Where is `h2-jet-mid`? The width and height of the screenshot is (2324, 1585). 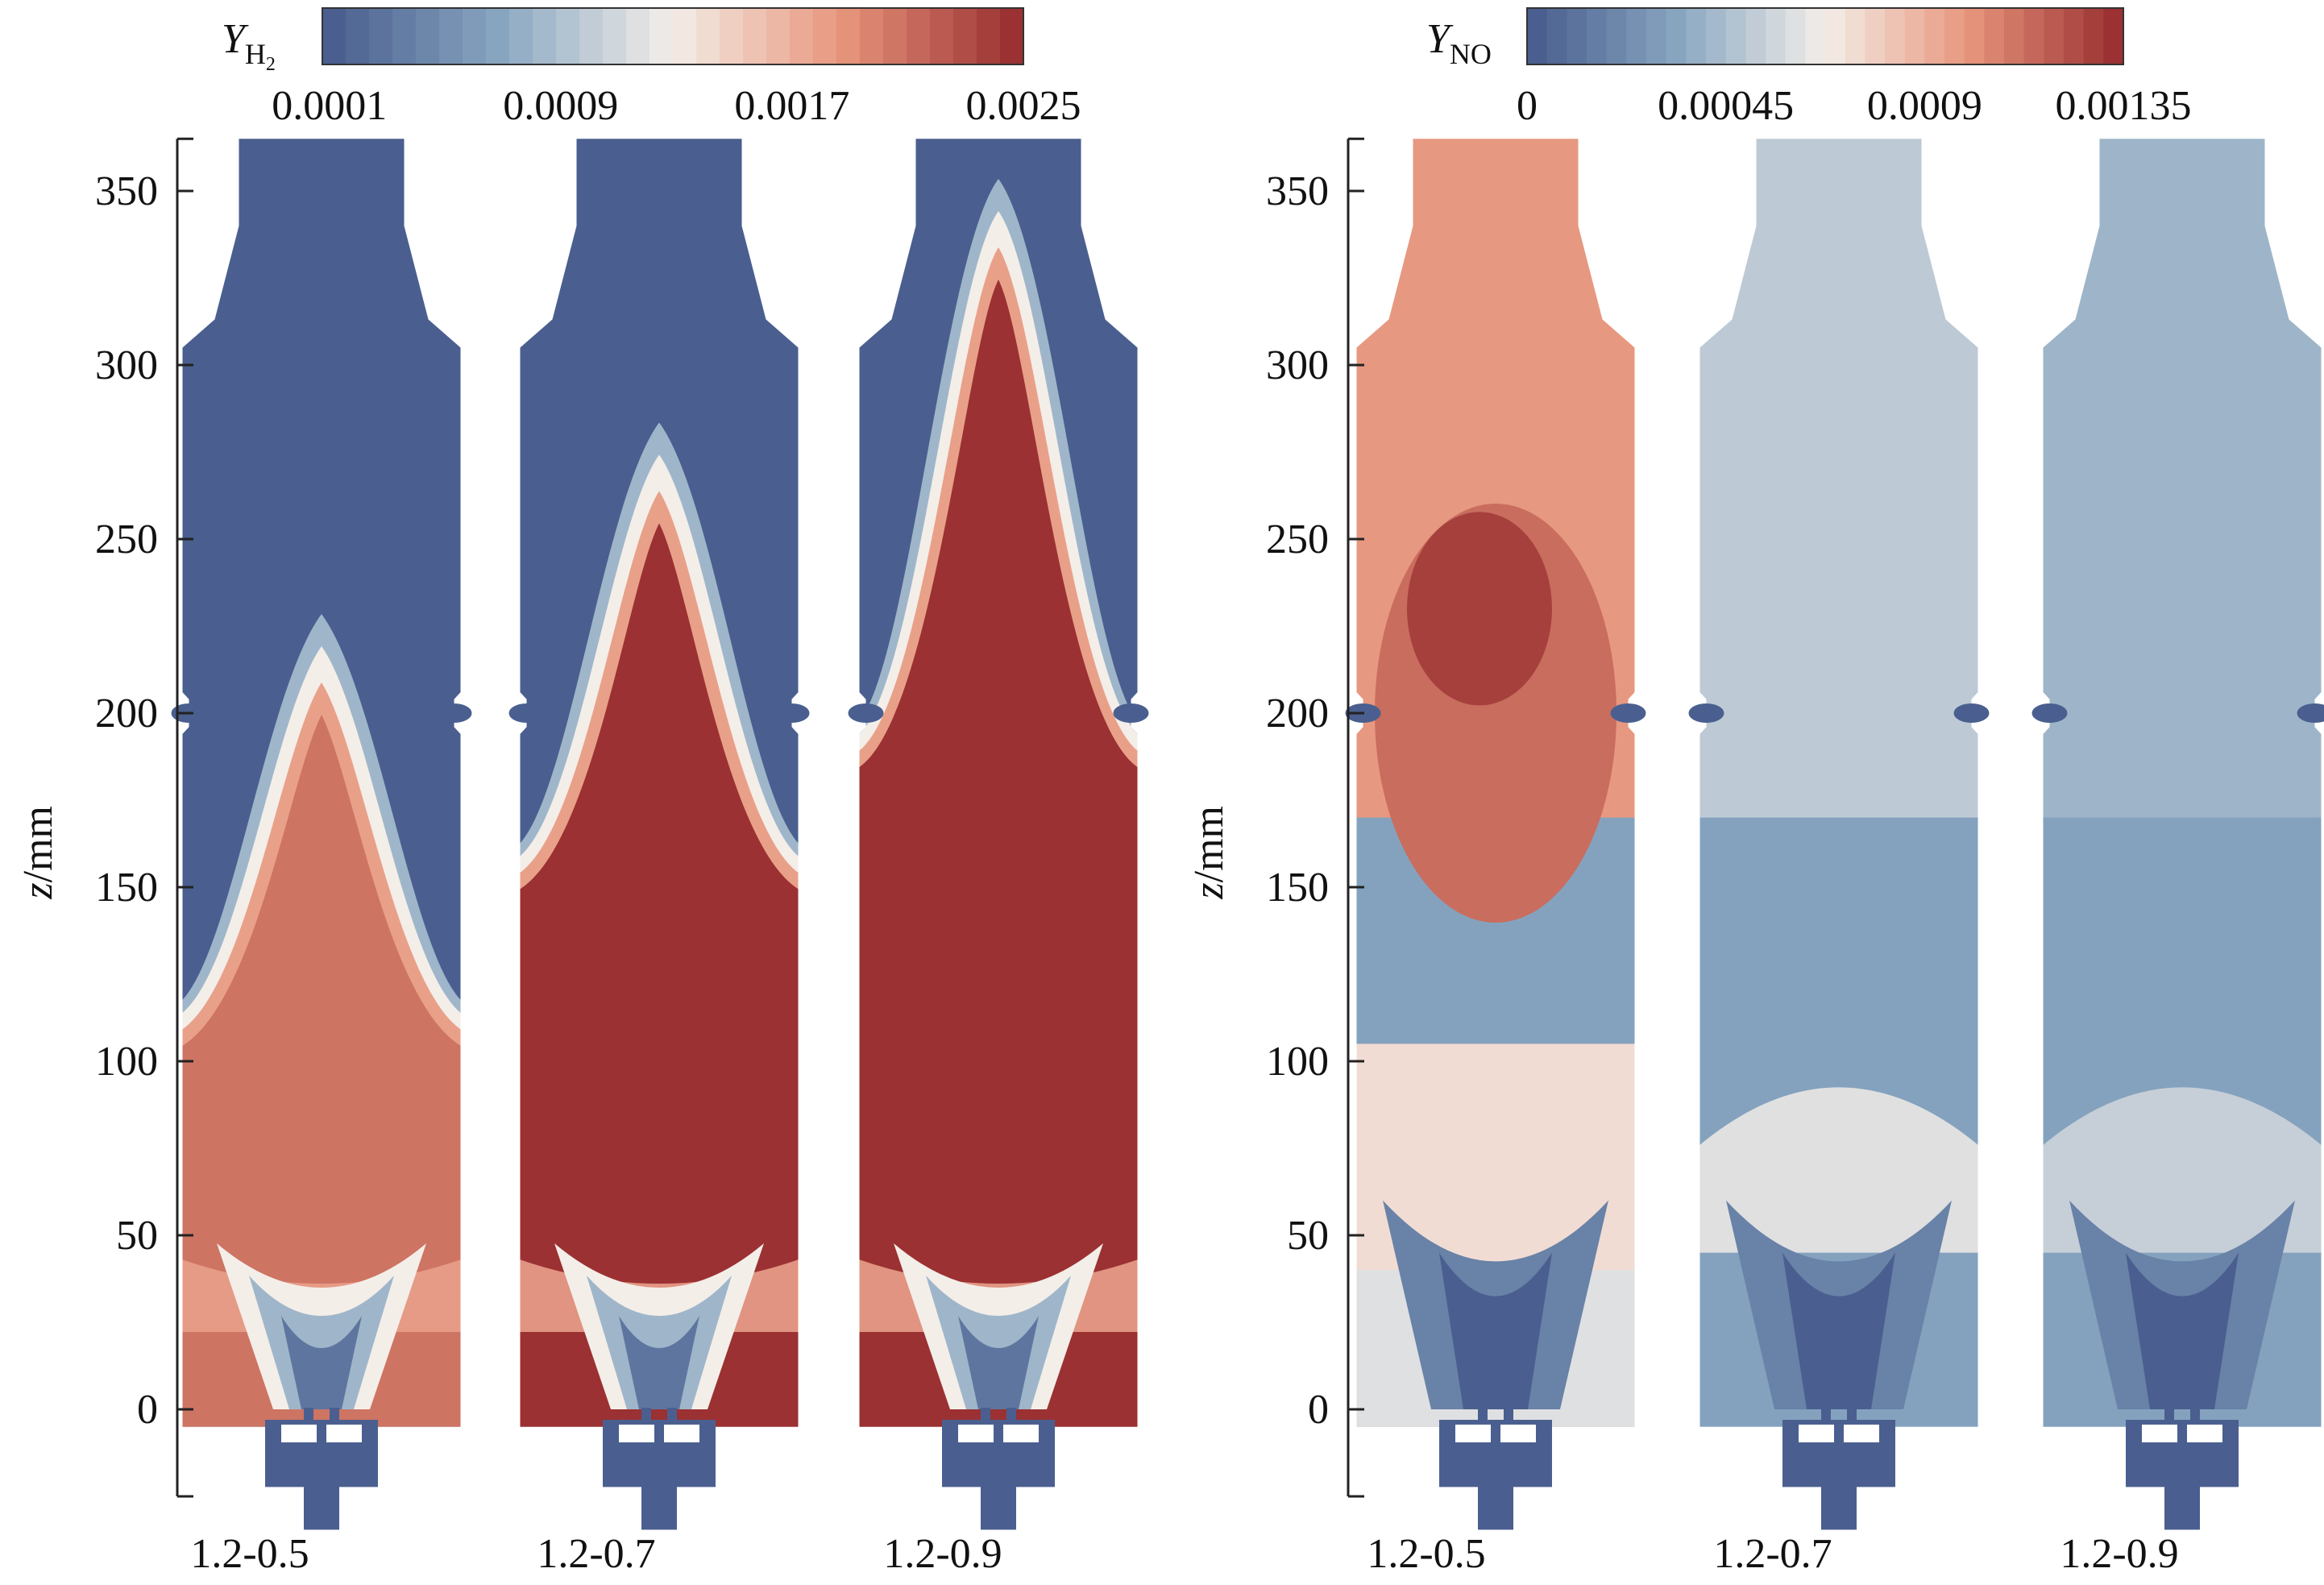 h2-jet-mid is located at coordinates (998, 1342).